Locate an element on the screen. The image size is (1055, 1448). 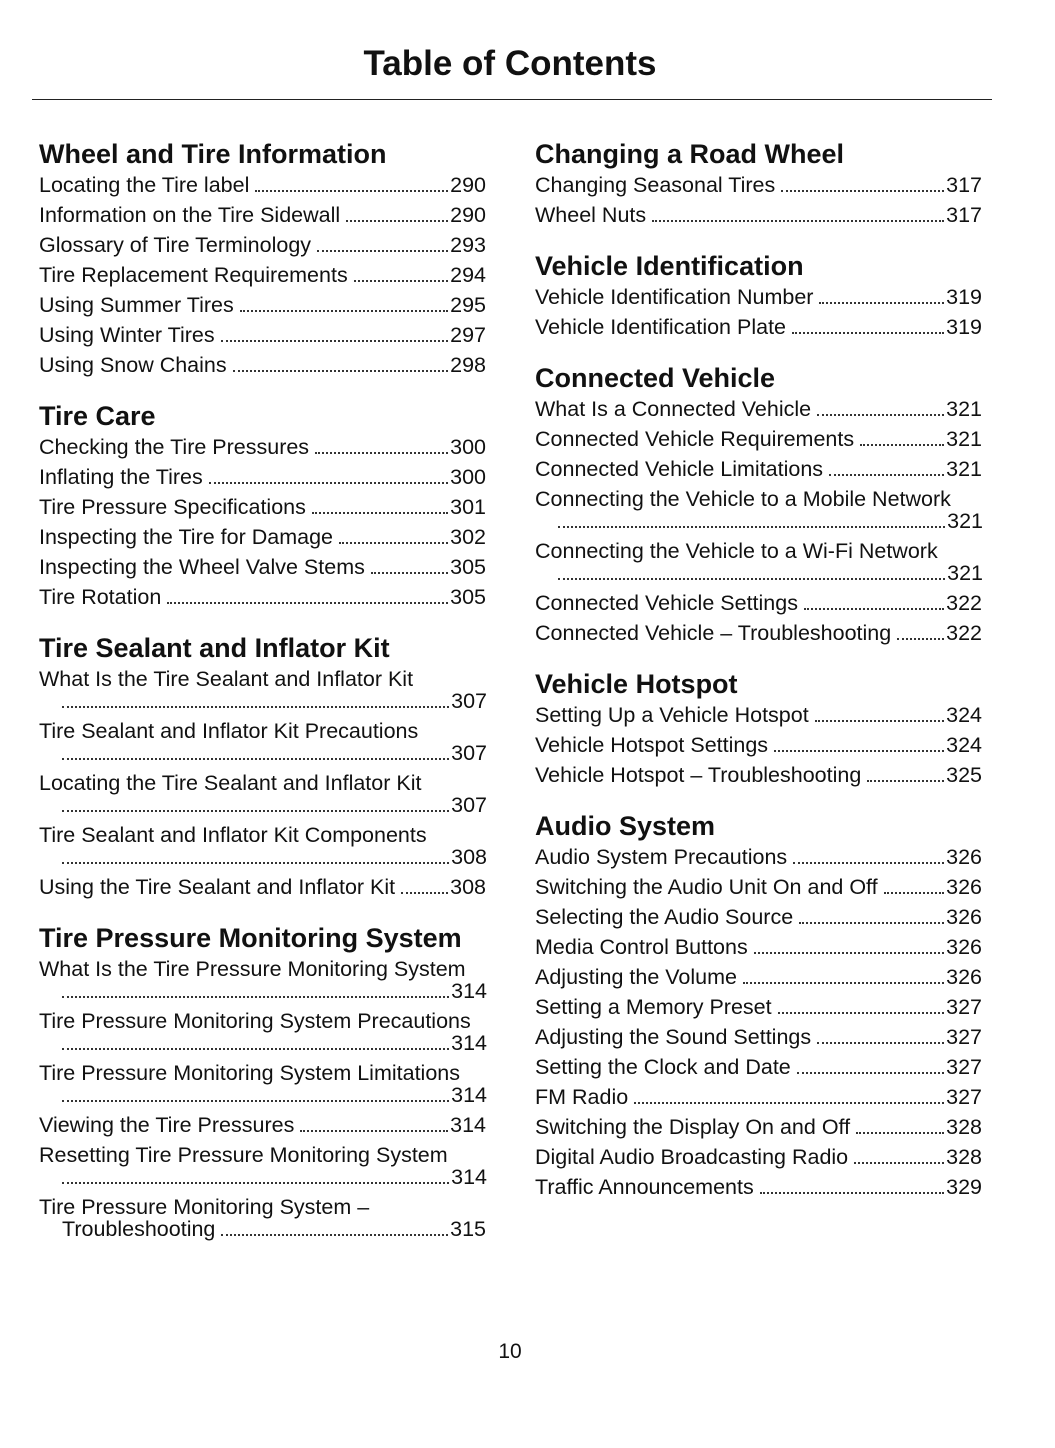
entry-title: Tire Replacement Requirements is located at coordinates (193, 275).